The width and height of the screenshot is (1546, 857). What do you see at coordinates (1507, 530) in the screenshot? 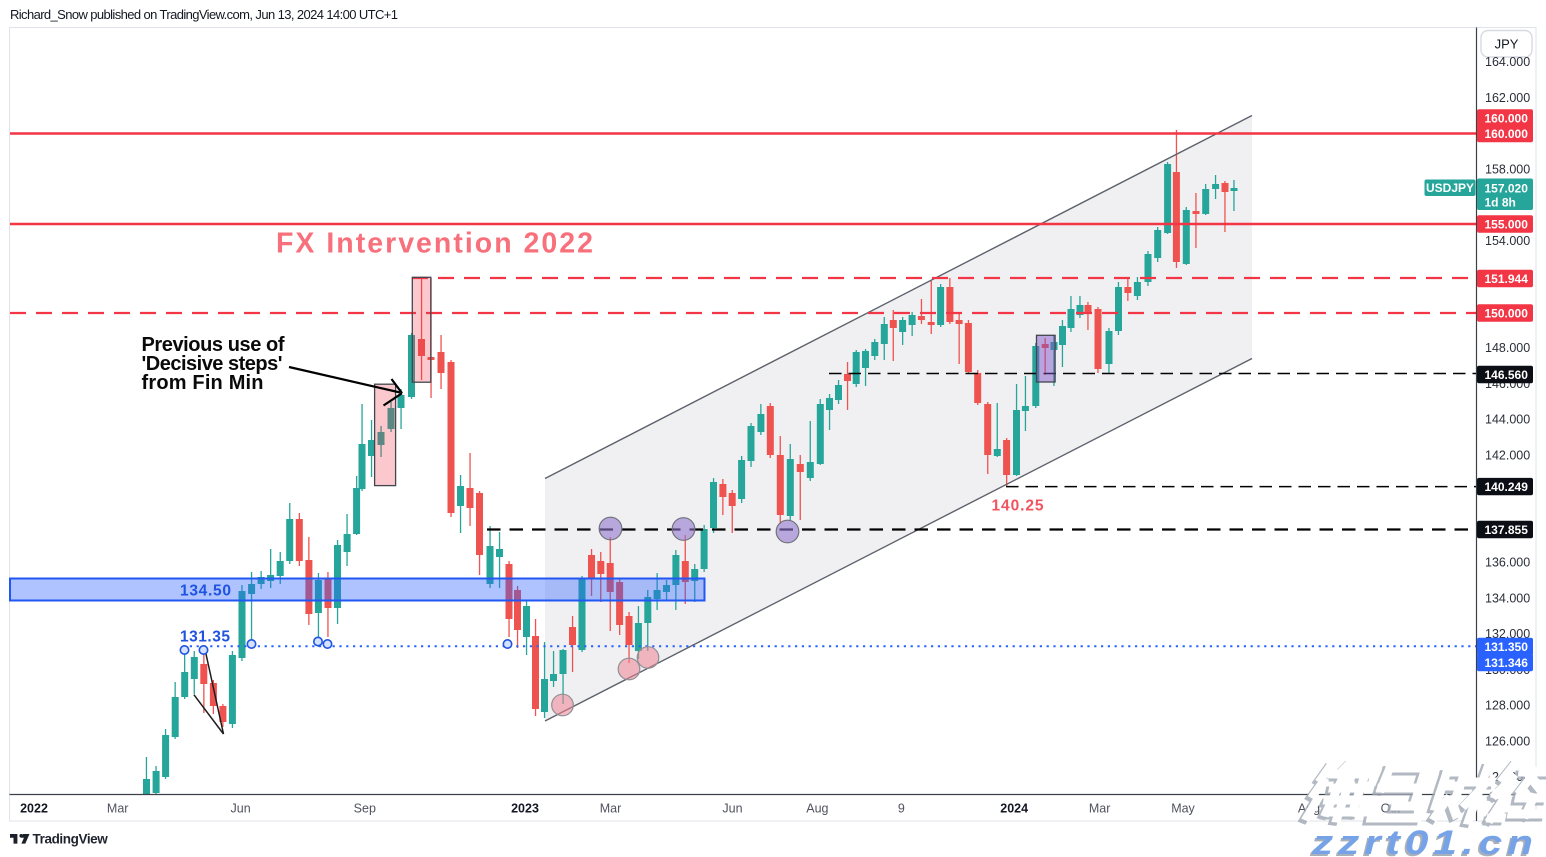
I see `svg-text: 137.855` at bounding box center [1507, 530].